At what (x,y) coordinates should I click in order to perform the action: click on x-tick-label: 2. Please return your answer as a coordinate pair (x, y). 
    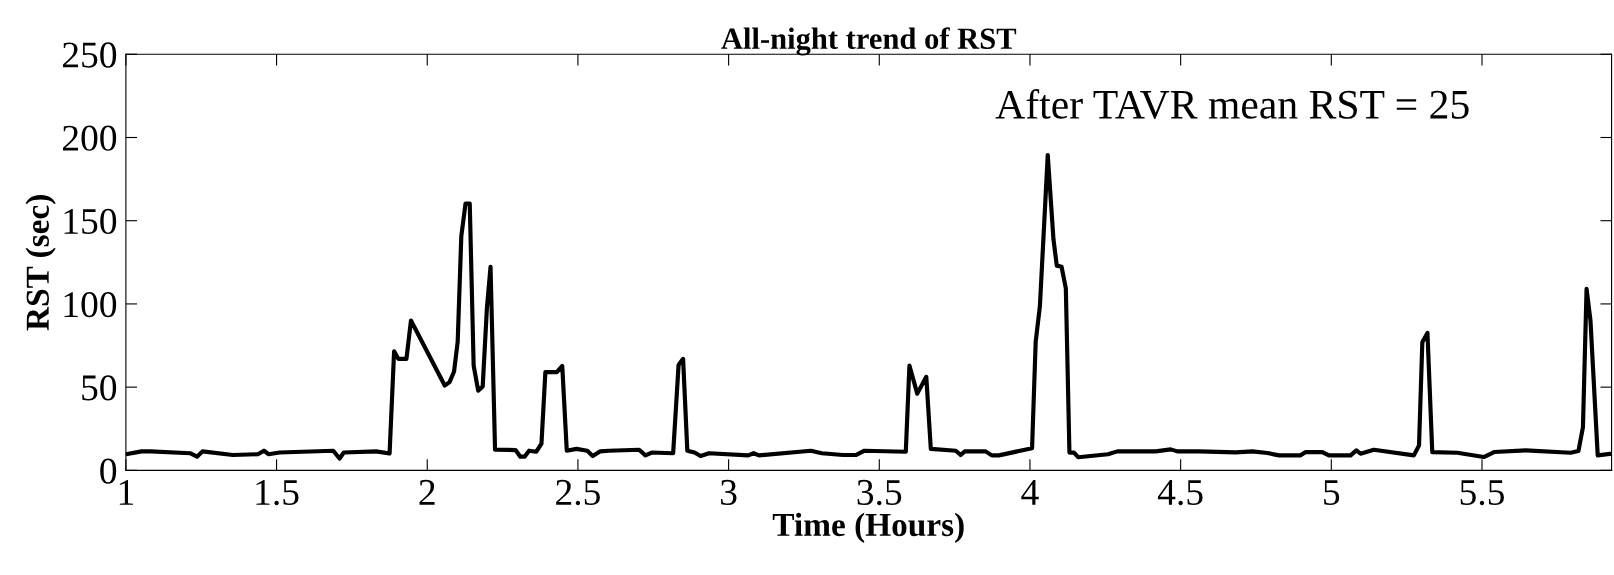
    Looking at the image, I should click on (427, 492).